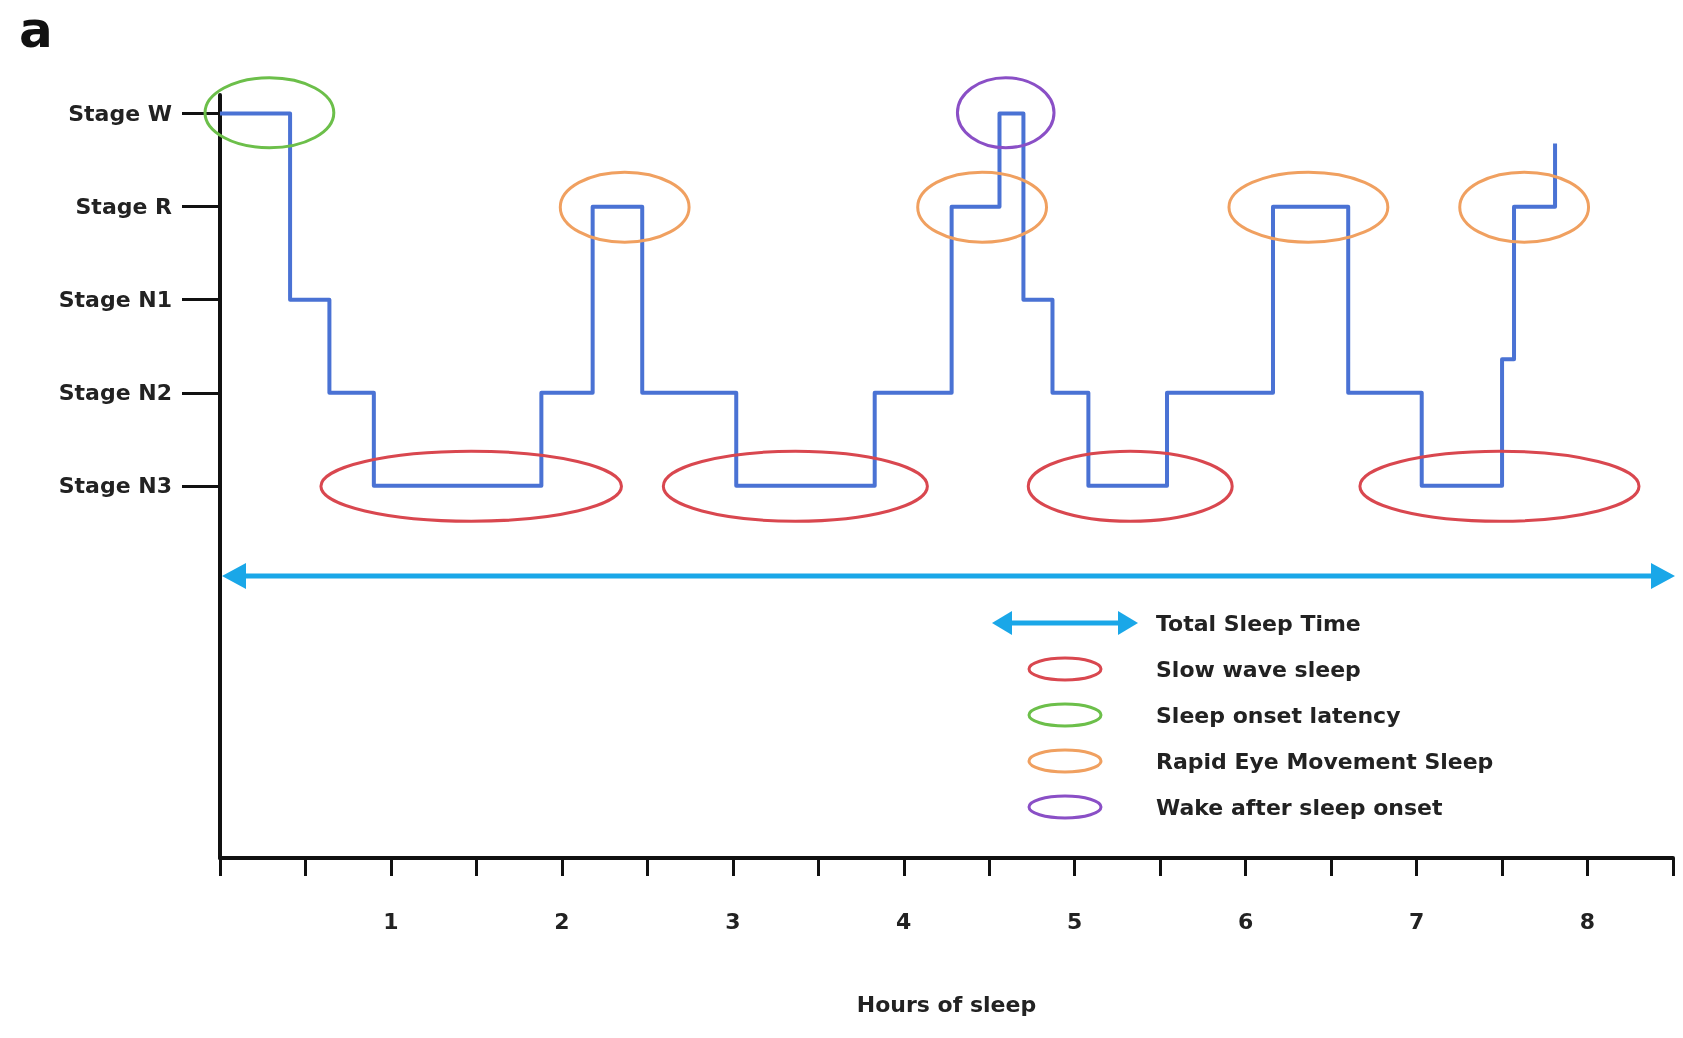 The width and height of the screenshot is (1683, 1038). Describe the element at coordinates (1325, 761) in the screenshot. I see `annotation: Rapid Eye Movement Sleep` at that location.